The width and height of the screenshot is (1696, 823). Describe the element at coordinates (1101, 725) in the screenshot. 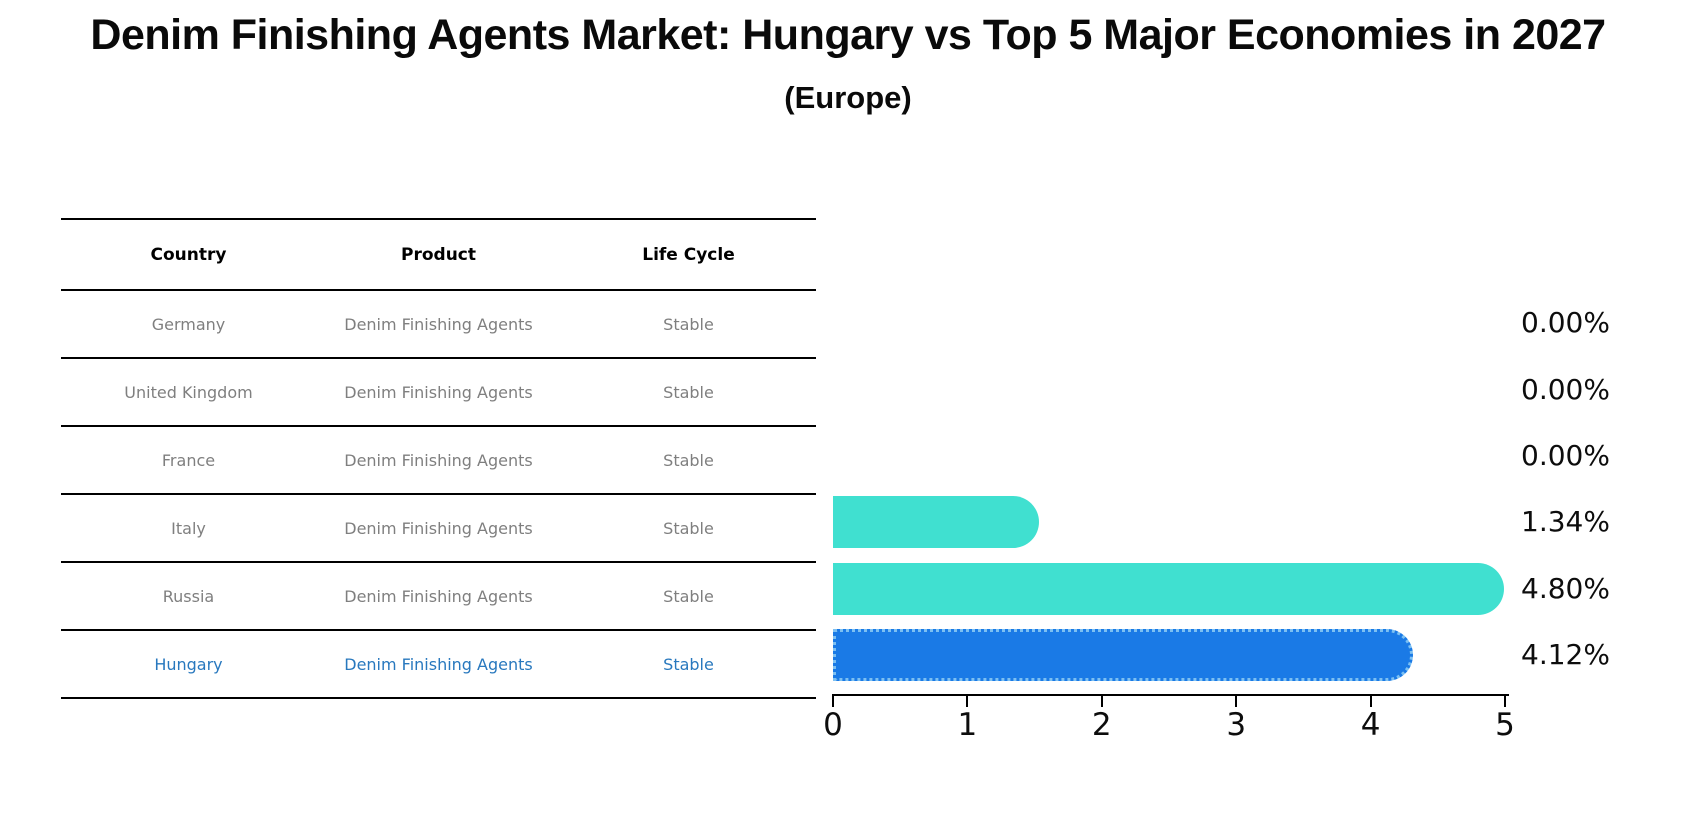

I see `x-axis-tick-label: 2` at that location.